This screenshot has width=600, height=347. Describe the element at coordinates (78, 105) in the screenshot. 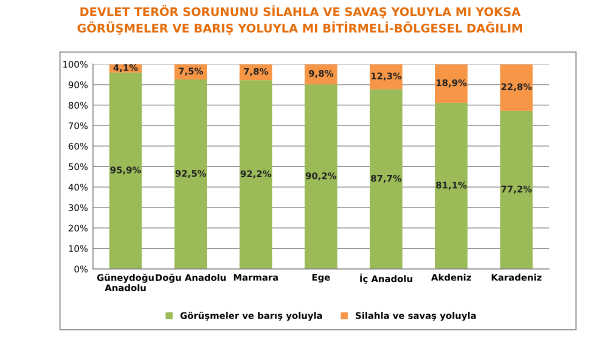

I see `y-tick-label: 80%` at that location.